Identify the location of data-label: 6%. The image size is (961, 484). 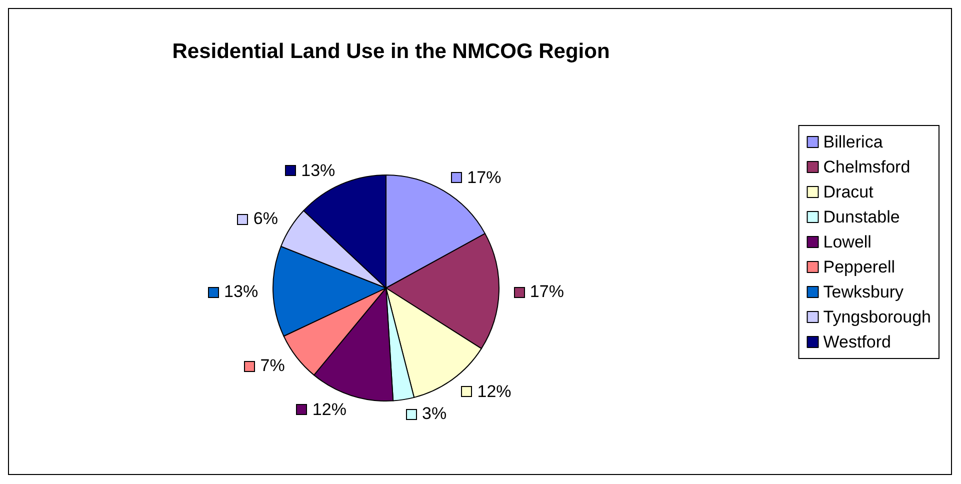
(265, 219).